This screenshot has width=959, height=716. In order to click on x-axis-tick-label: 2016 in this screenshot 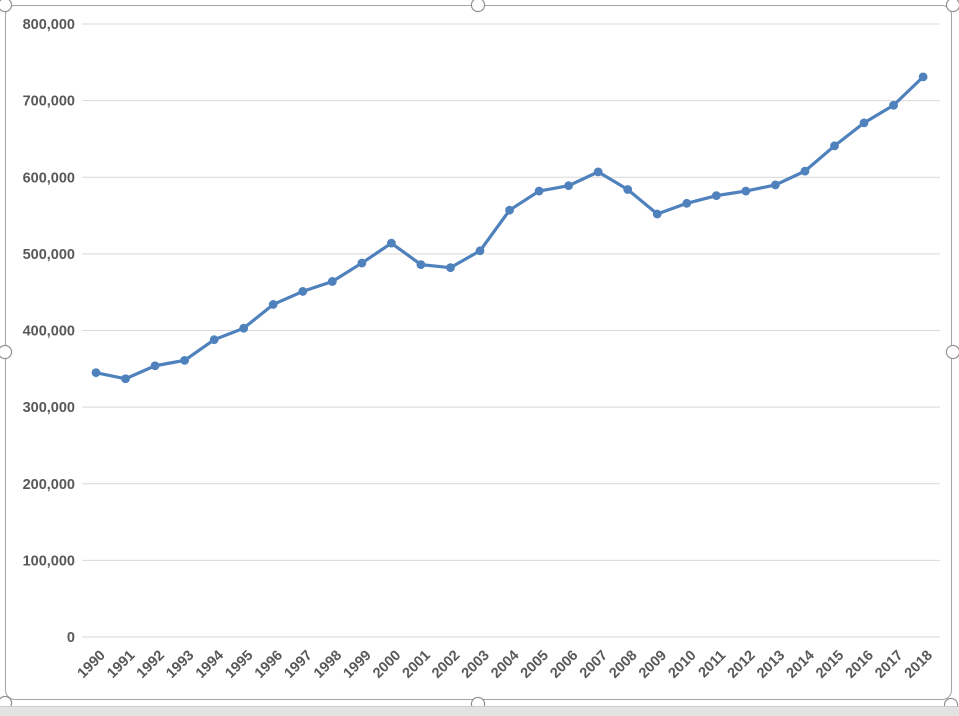, I will do `click(860, 665)`.